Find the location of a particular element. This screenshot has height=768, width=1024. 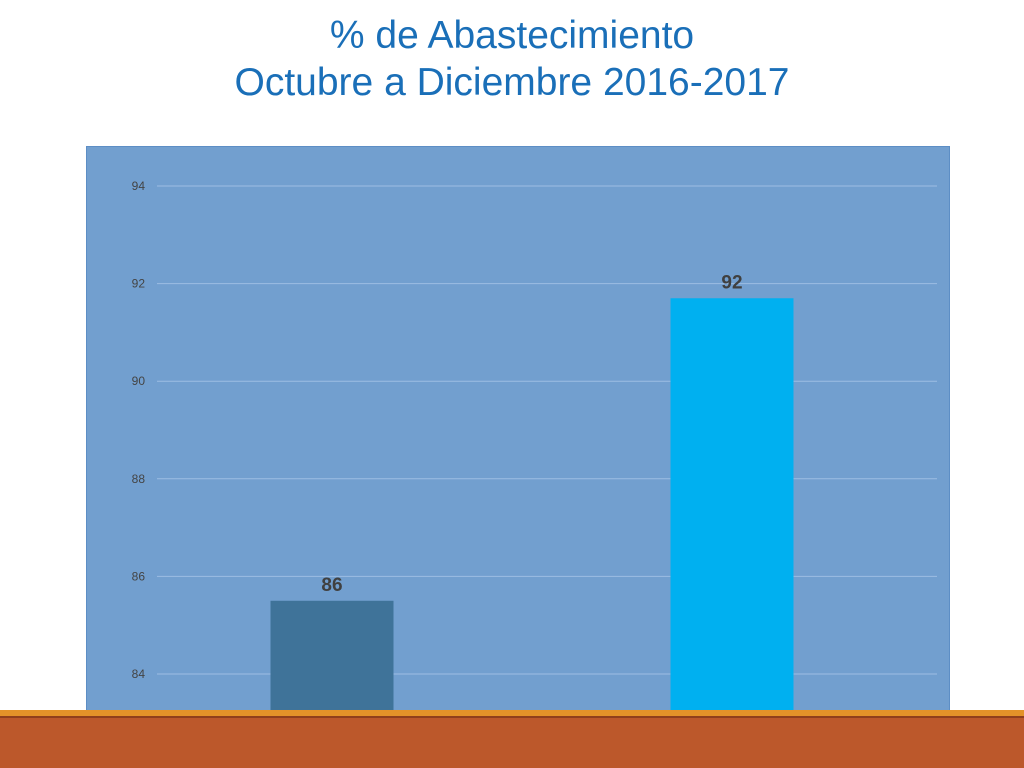

y-tick-label: 92 is located at coordinates (139, 284).